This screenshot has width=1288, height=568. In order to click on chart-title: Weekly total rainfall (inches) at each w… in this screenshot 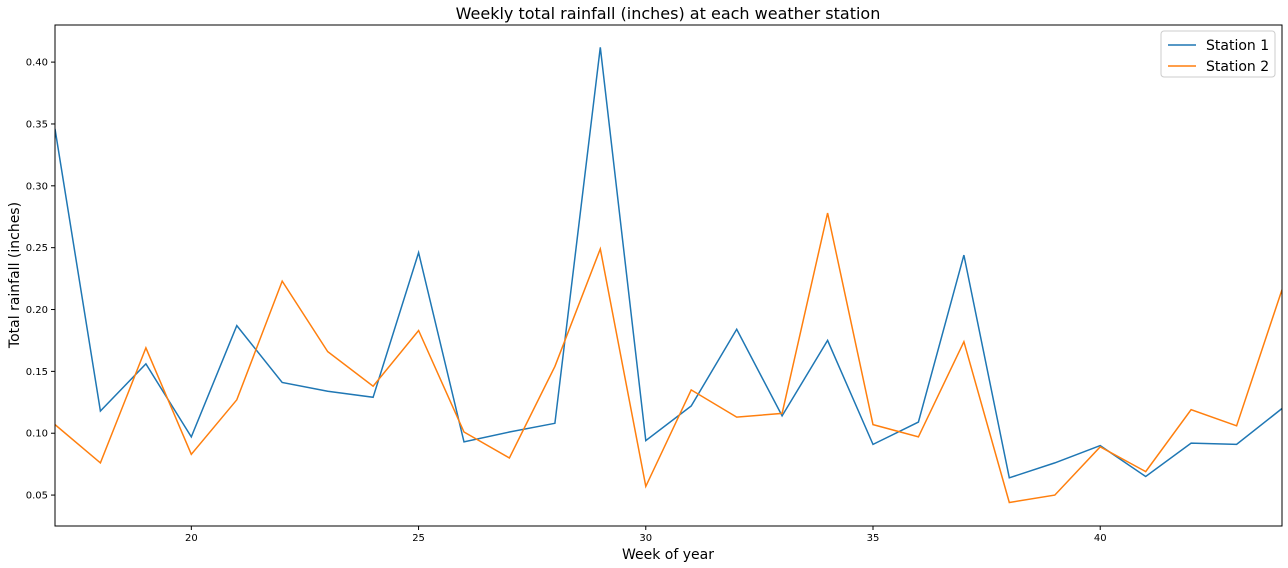, I will do `click(668, 13)`.